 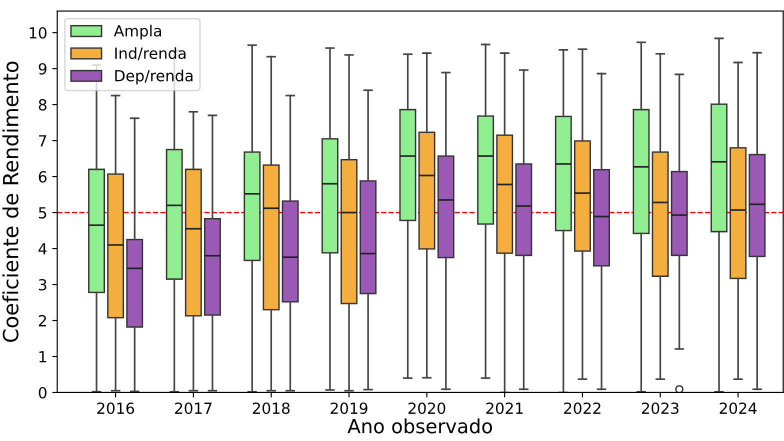 I want to click on x-tick-label: 2022, so click(x=582, y=408).